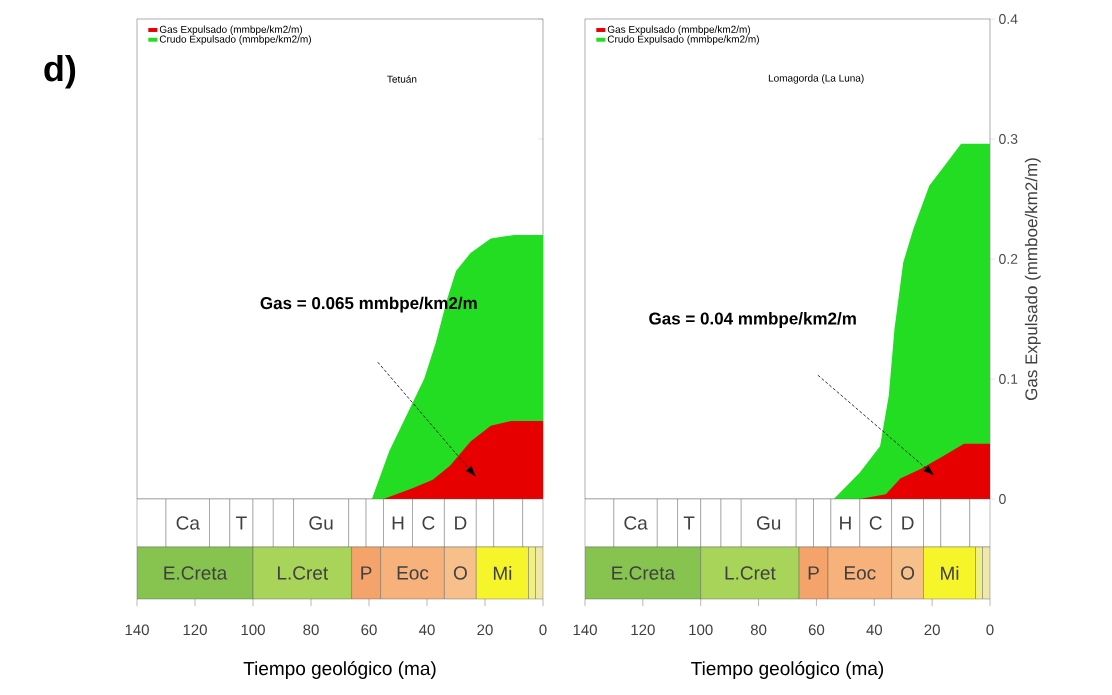 This screenshot has width=1112, height=695. What do you see at coordinates (816, 79) in the screenshot?
I see `text: Lomagorda (La Luna)` at bounding box center [816, 79].